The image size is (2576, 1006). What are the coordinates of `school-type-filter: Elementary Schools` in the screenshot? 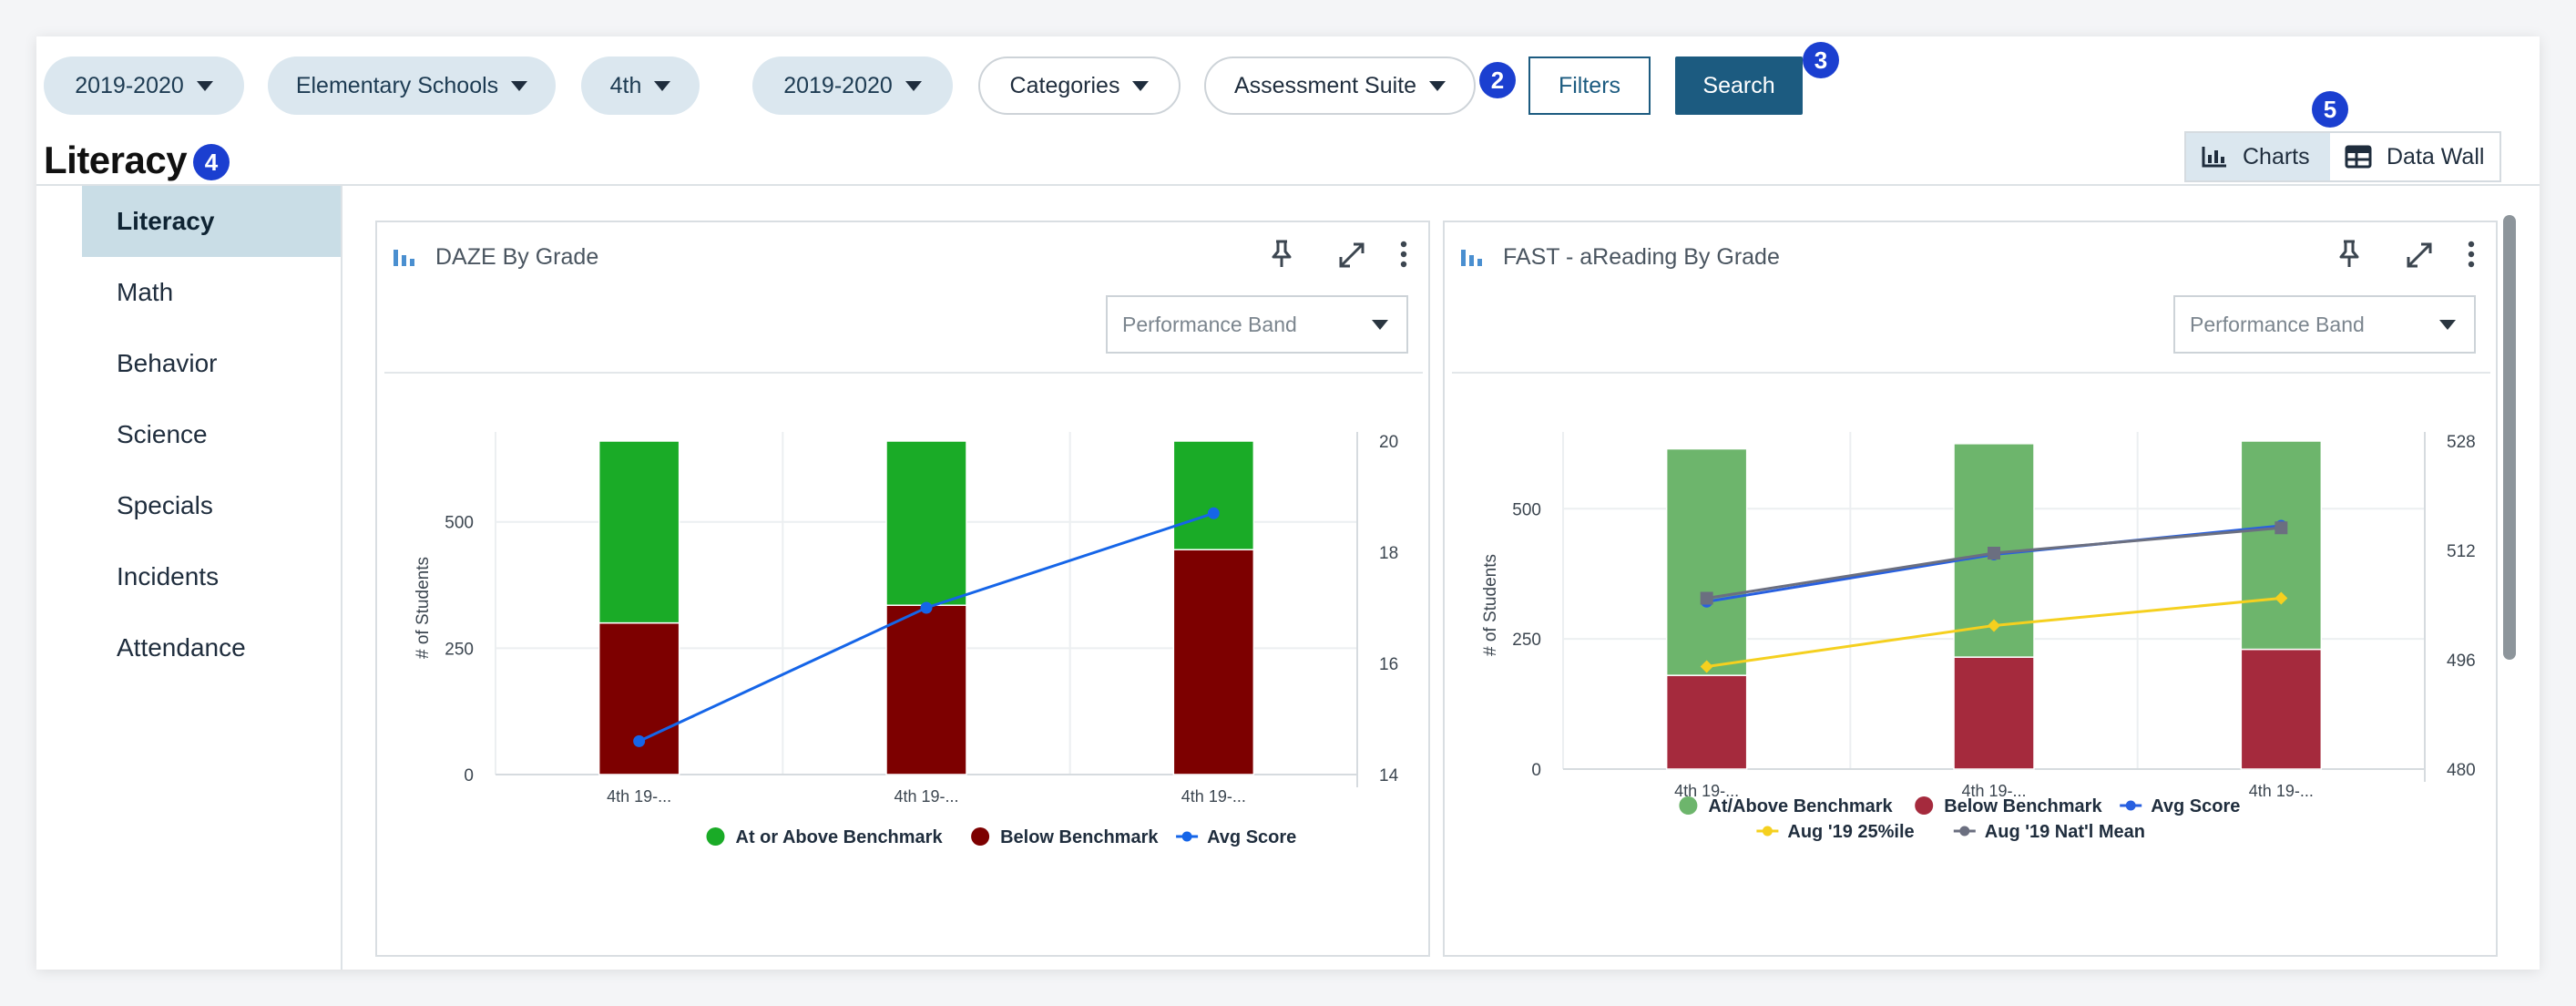 It's located at (412, 85).